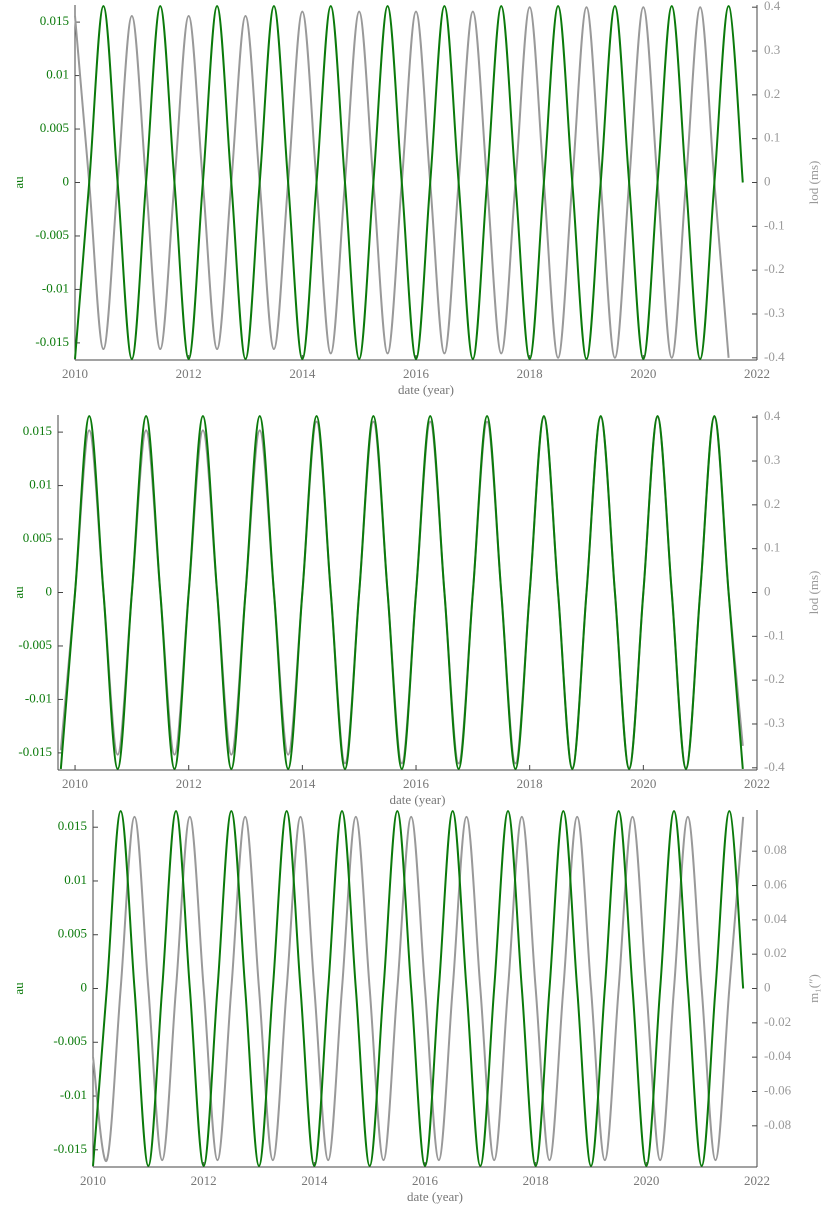  What do you see at coordinates (778, 1055) in the screenshot?
I see `y2-tick-label: -0.04` at bounding box center [778, 1055].